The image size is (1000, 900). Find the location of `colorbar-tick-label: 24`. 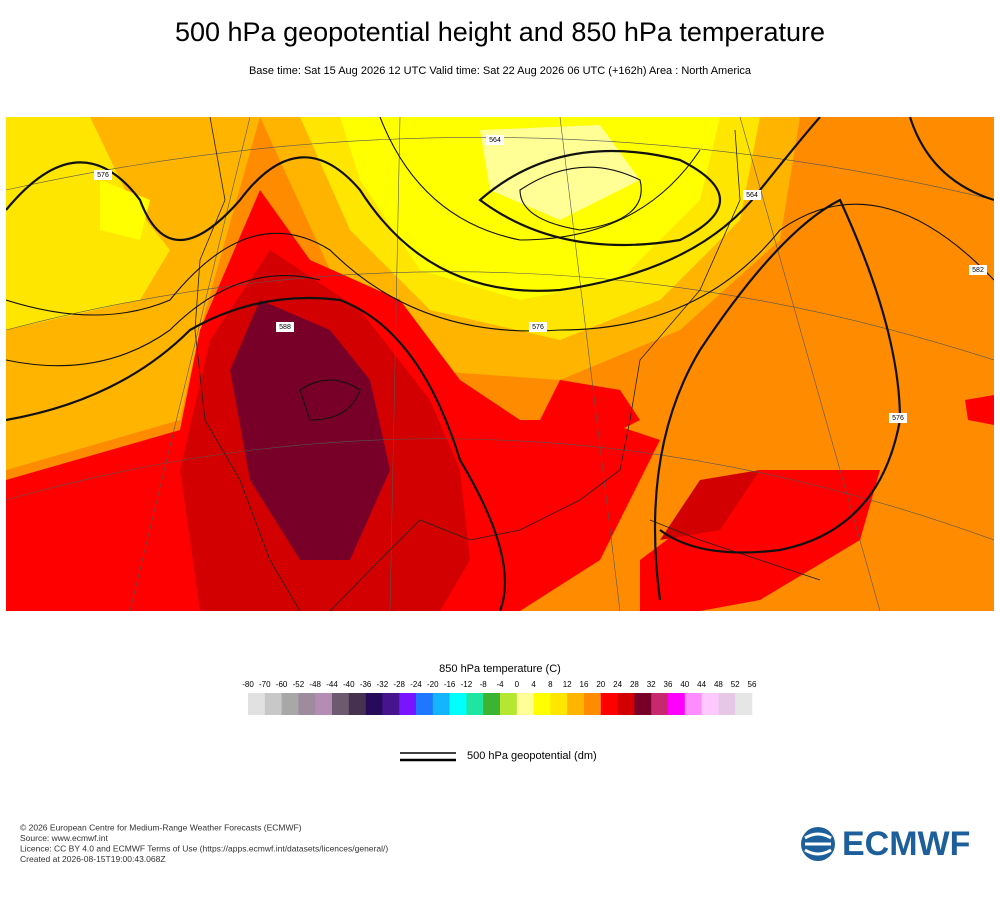

colorbar-tick-label: 24 is located at coordinates (617, 684).